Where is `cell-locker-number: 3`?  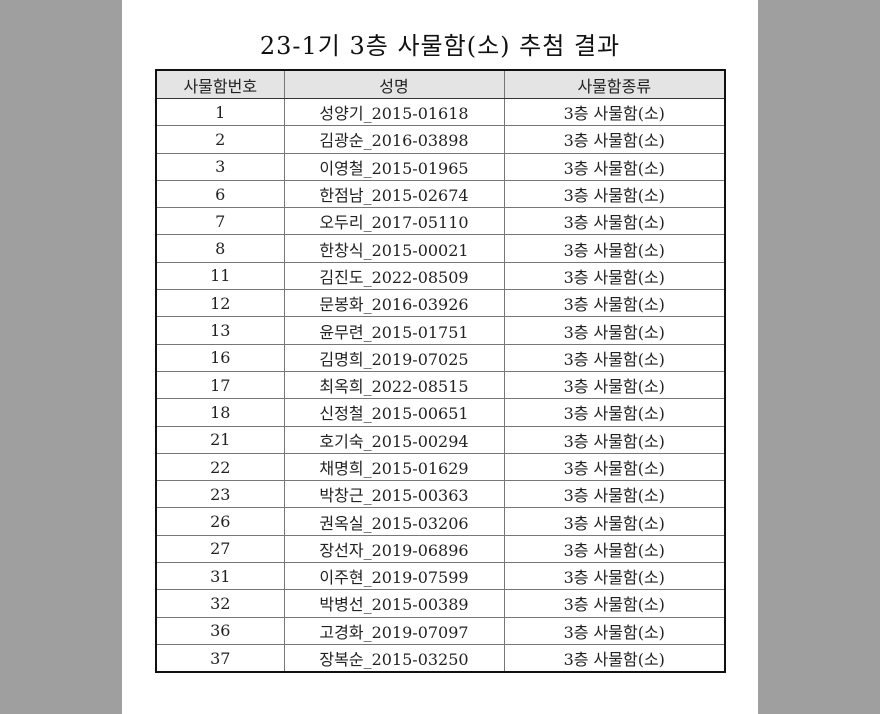 cell-locker-number: 3 is located at coordinates (220, 166).